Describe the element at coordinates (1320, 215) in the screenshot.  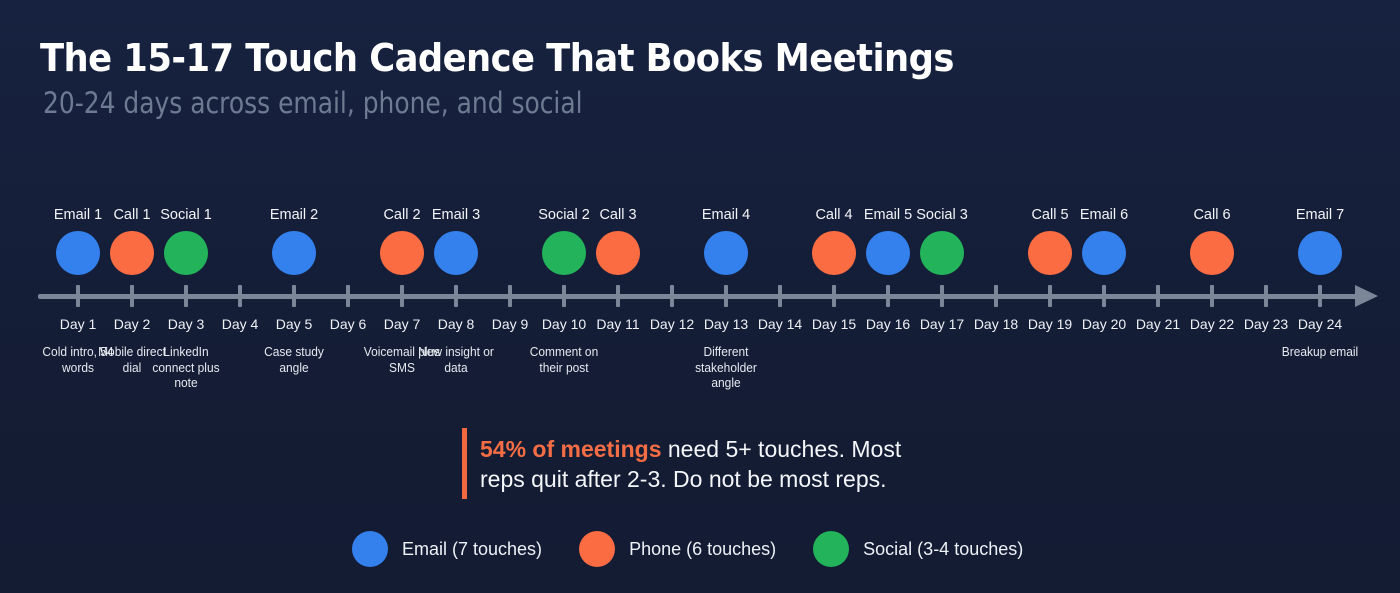
I see `touch-label: Email 7` at that location.